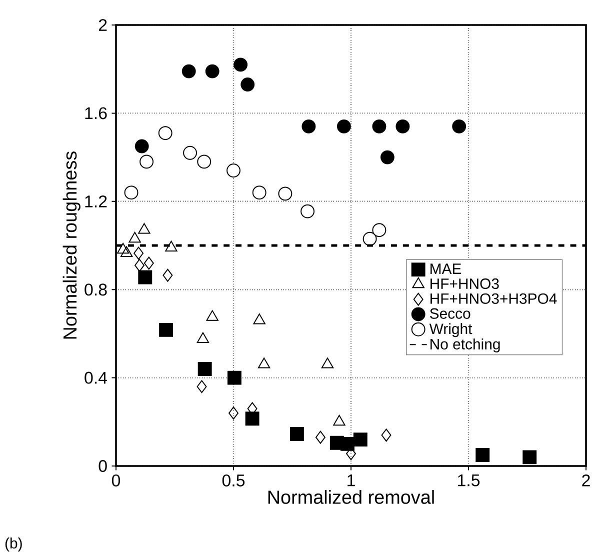 The height and width of the screenshot is (556, 594). Describe the element at coordinates (446, 269) in the screenshot. I see `legend-label: MAE` at that location.